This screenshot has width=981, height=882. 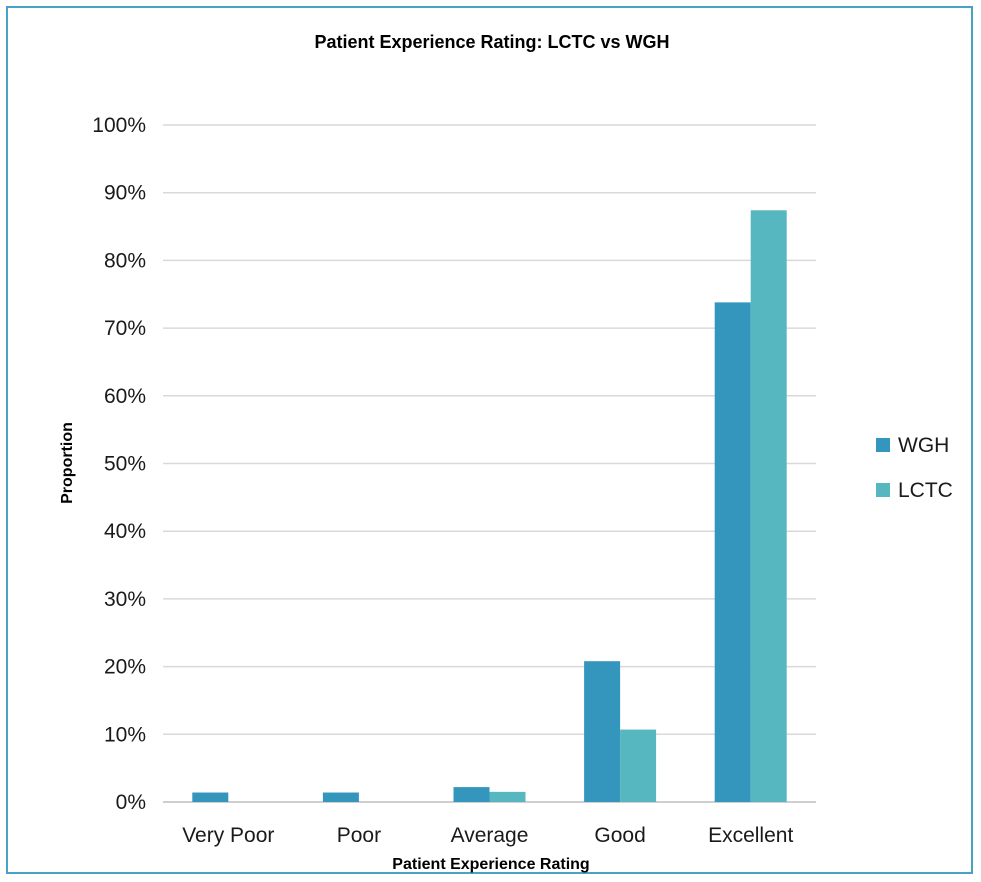 What do you see at coordinates (340, 797) in the screenshot?
I see `bar-wgh-poor` at bounding box center [340, 797].